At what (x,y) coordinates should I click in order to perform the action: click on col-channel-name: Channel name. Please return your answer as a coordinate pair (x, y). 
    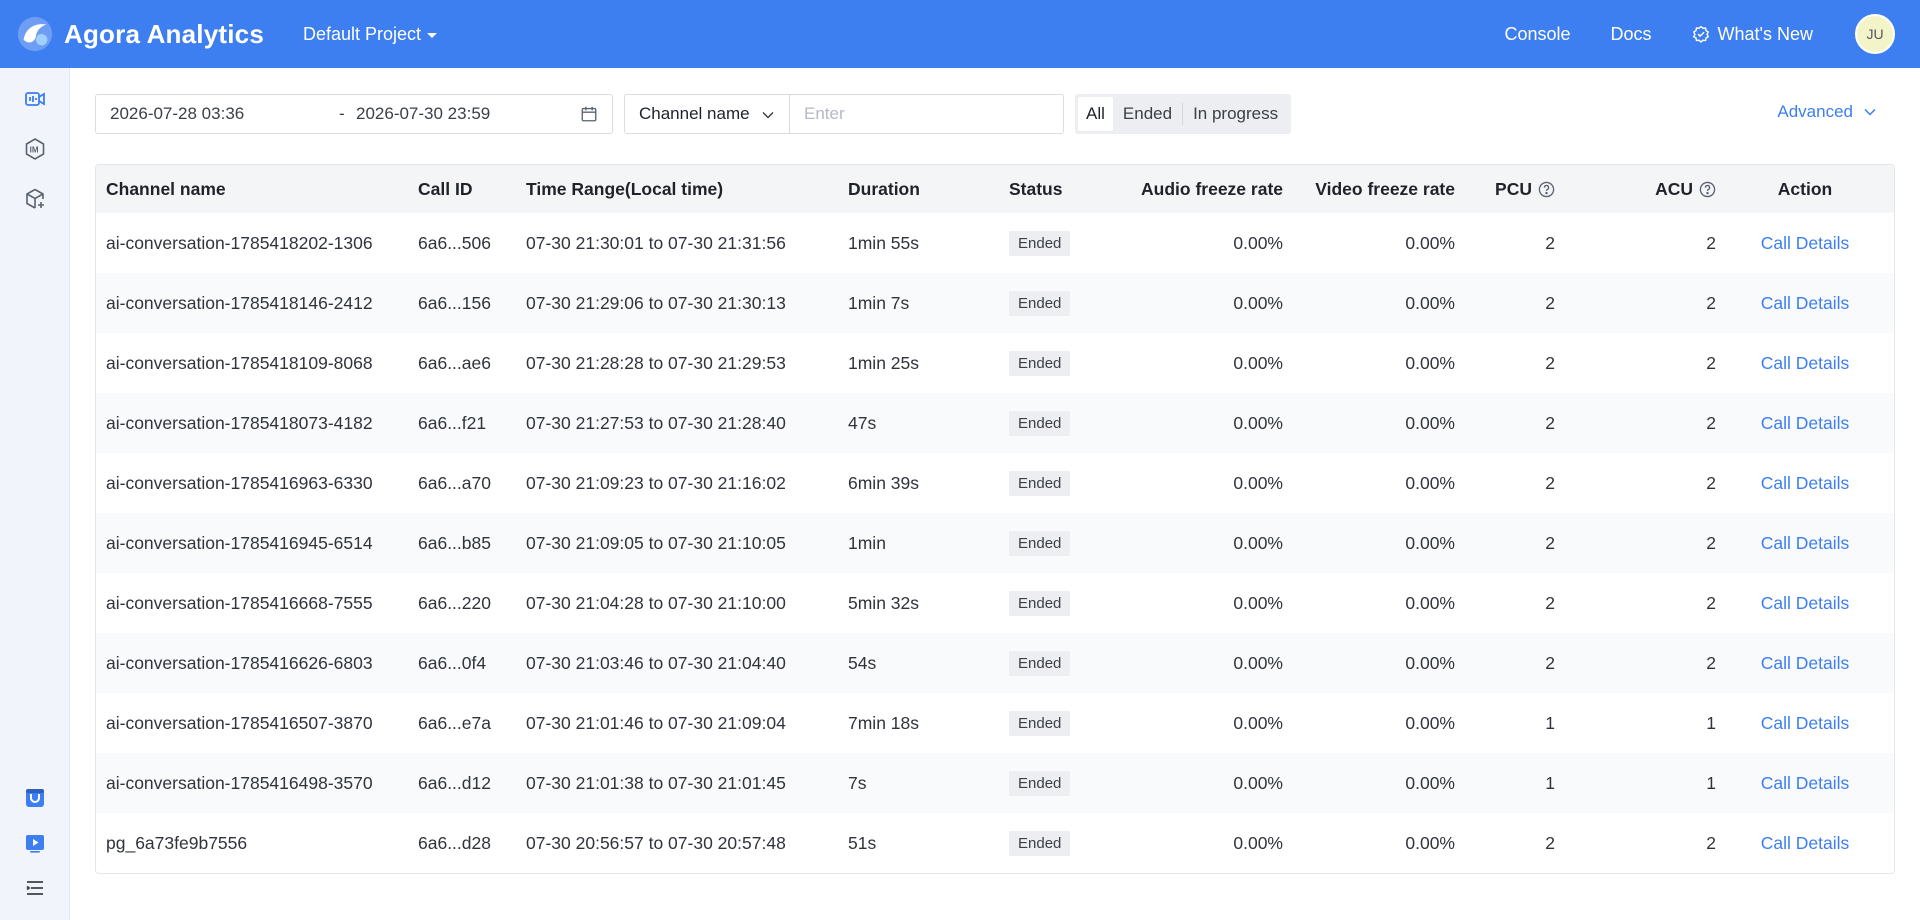
    Looking at the image, I should click on (166, 188).